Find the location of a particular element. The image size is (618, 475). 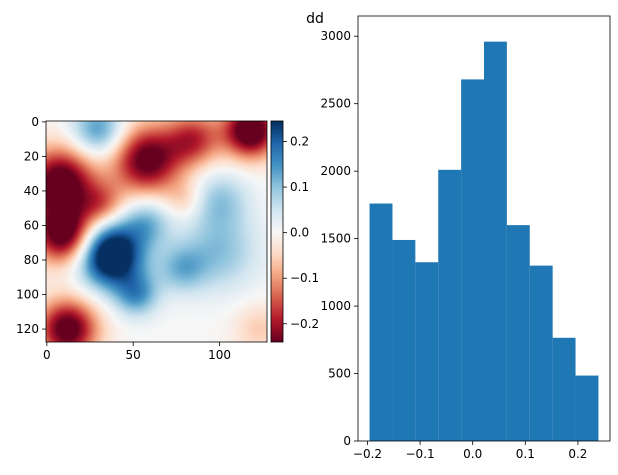

histogram-y-tick-label: 500 is located at coordinates (339, 374).